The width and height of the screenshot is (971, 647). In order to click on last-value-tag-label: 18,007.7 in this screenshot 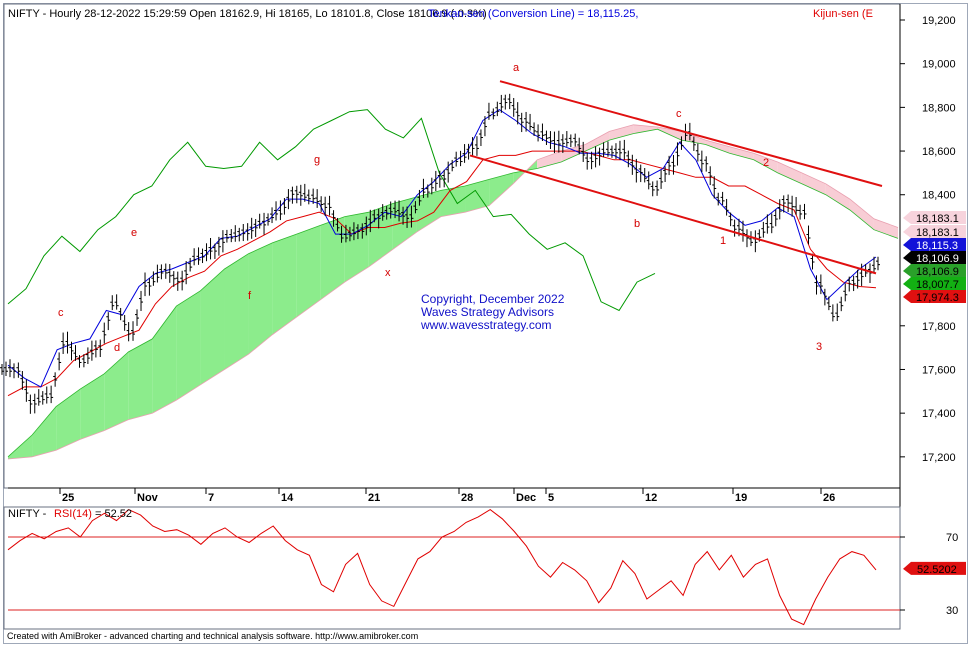, I will do `click(937, 285)`.